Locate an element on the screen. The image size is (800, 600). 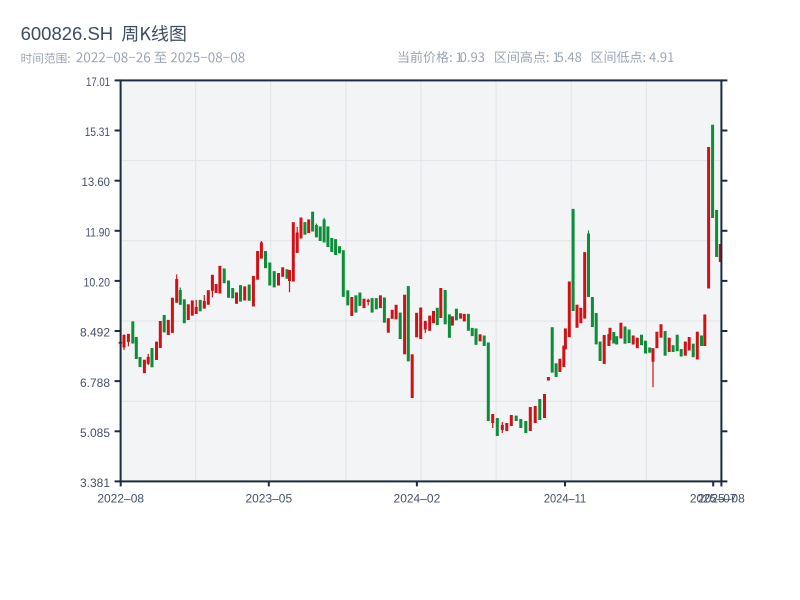
svg-text: 600826.SH is located at coordinates (67, 33).